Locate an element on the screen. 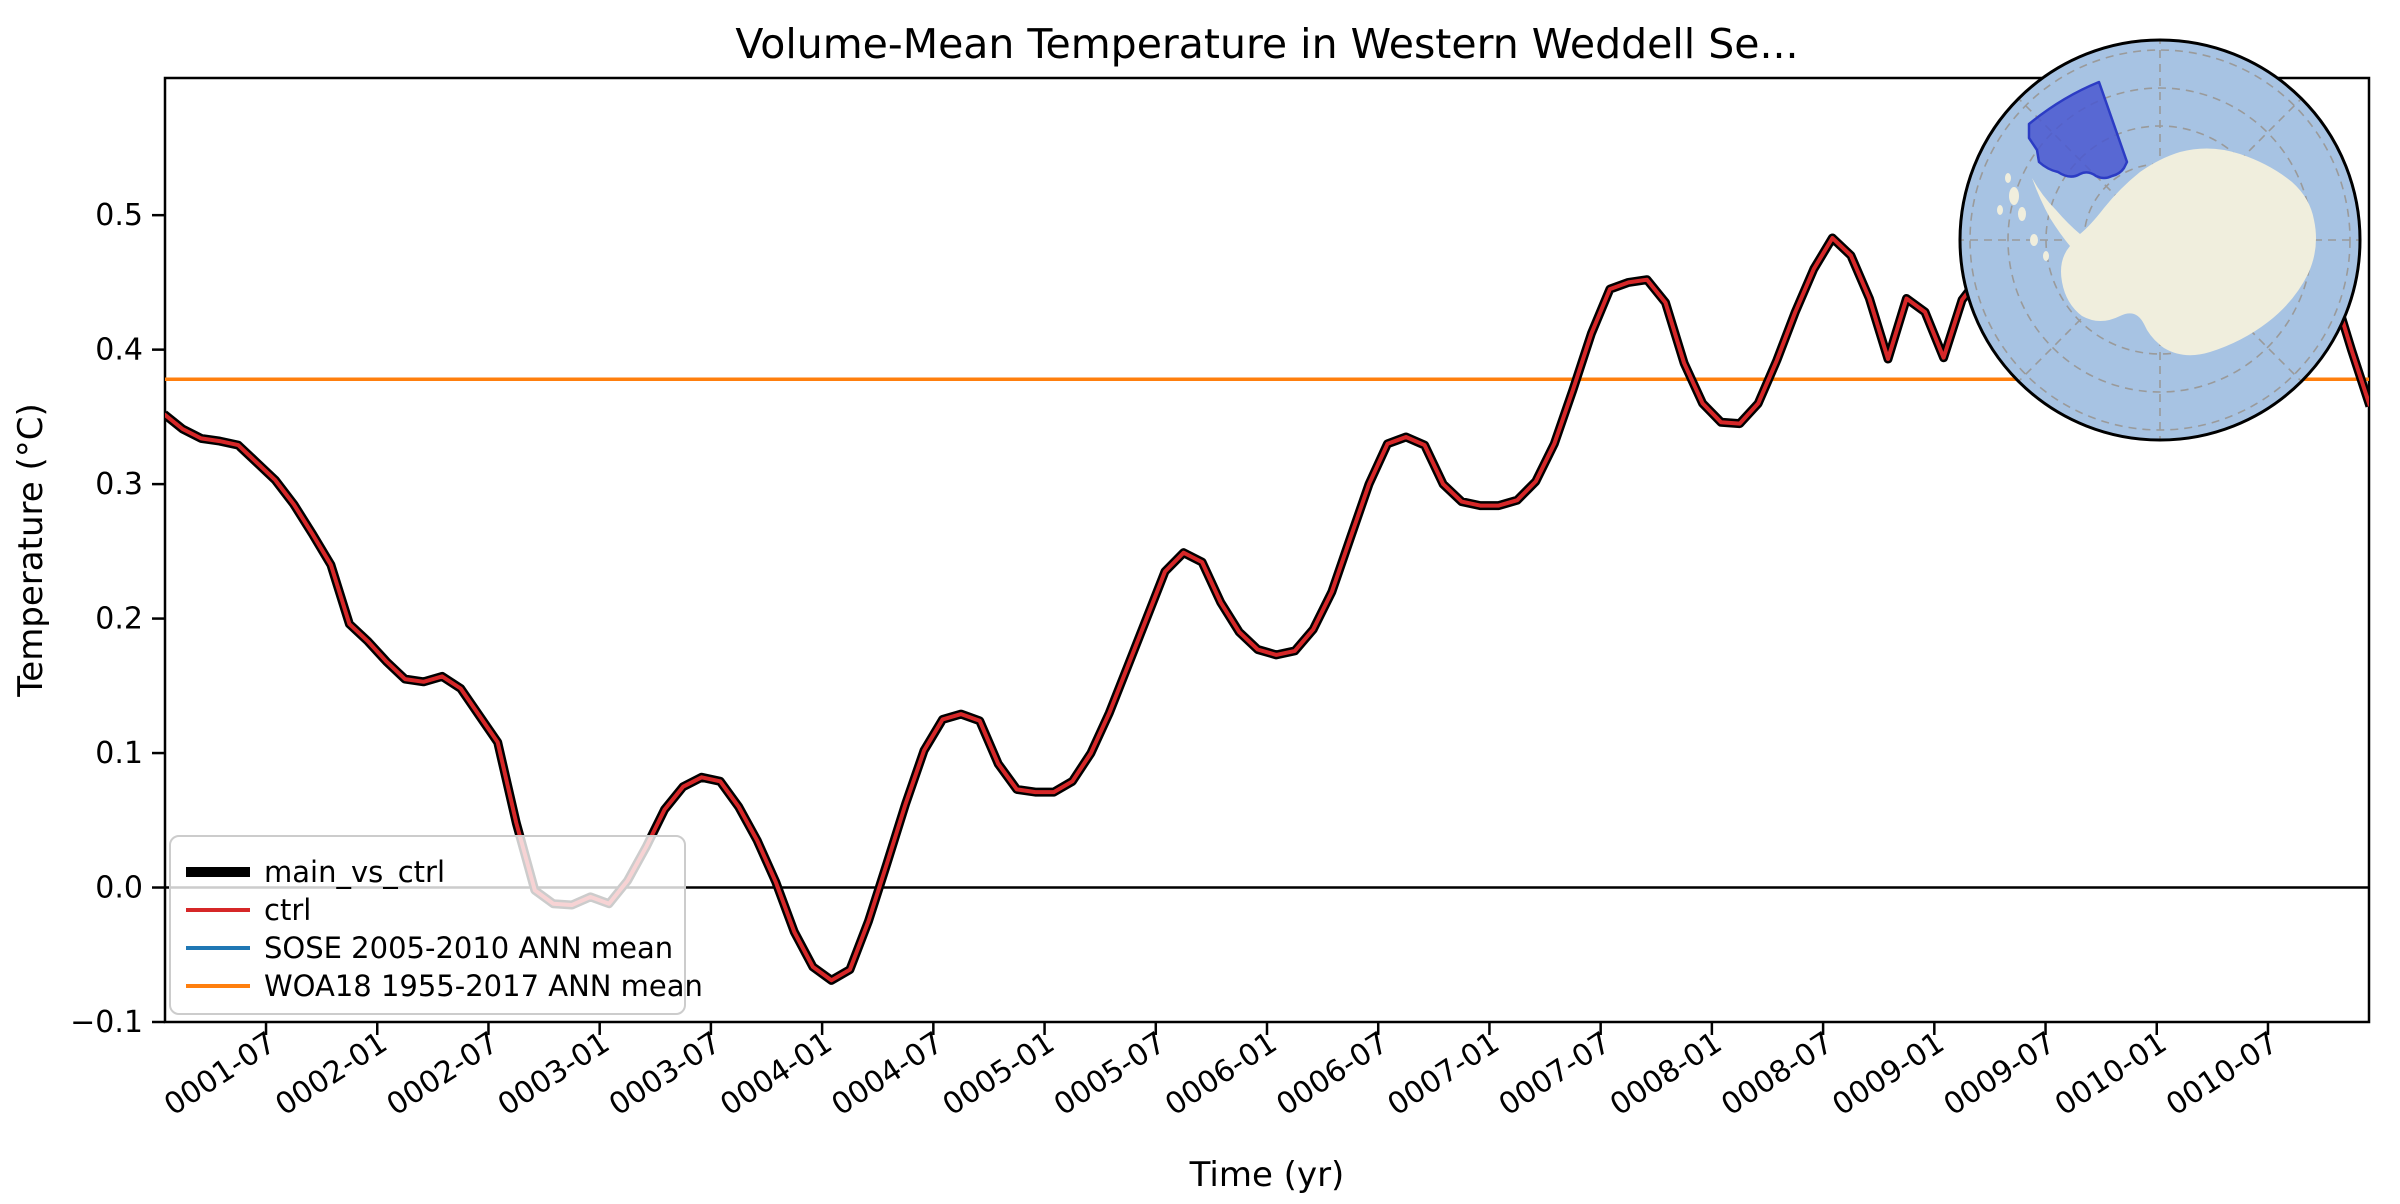 This screenshot has height=1204, width=2400. legend-label-3: SOSE 2005-2010 ANN mean is located at coordinates (468, 948).